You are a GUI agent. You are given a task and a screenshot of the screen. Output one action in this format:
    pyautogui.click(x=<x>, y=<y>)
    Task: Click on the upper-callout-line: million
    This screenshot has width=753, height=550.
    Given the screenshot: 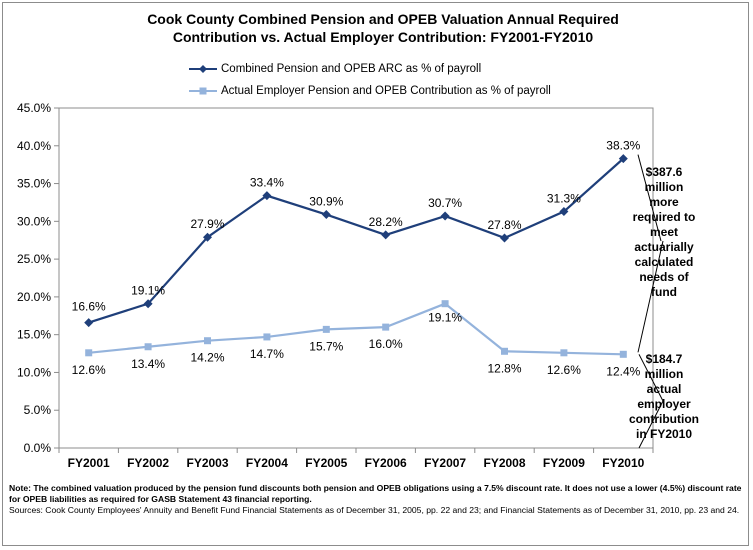 What is the action you would take?
    pyautogui.click(x=664, y=187)
    